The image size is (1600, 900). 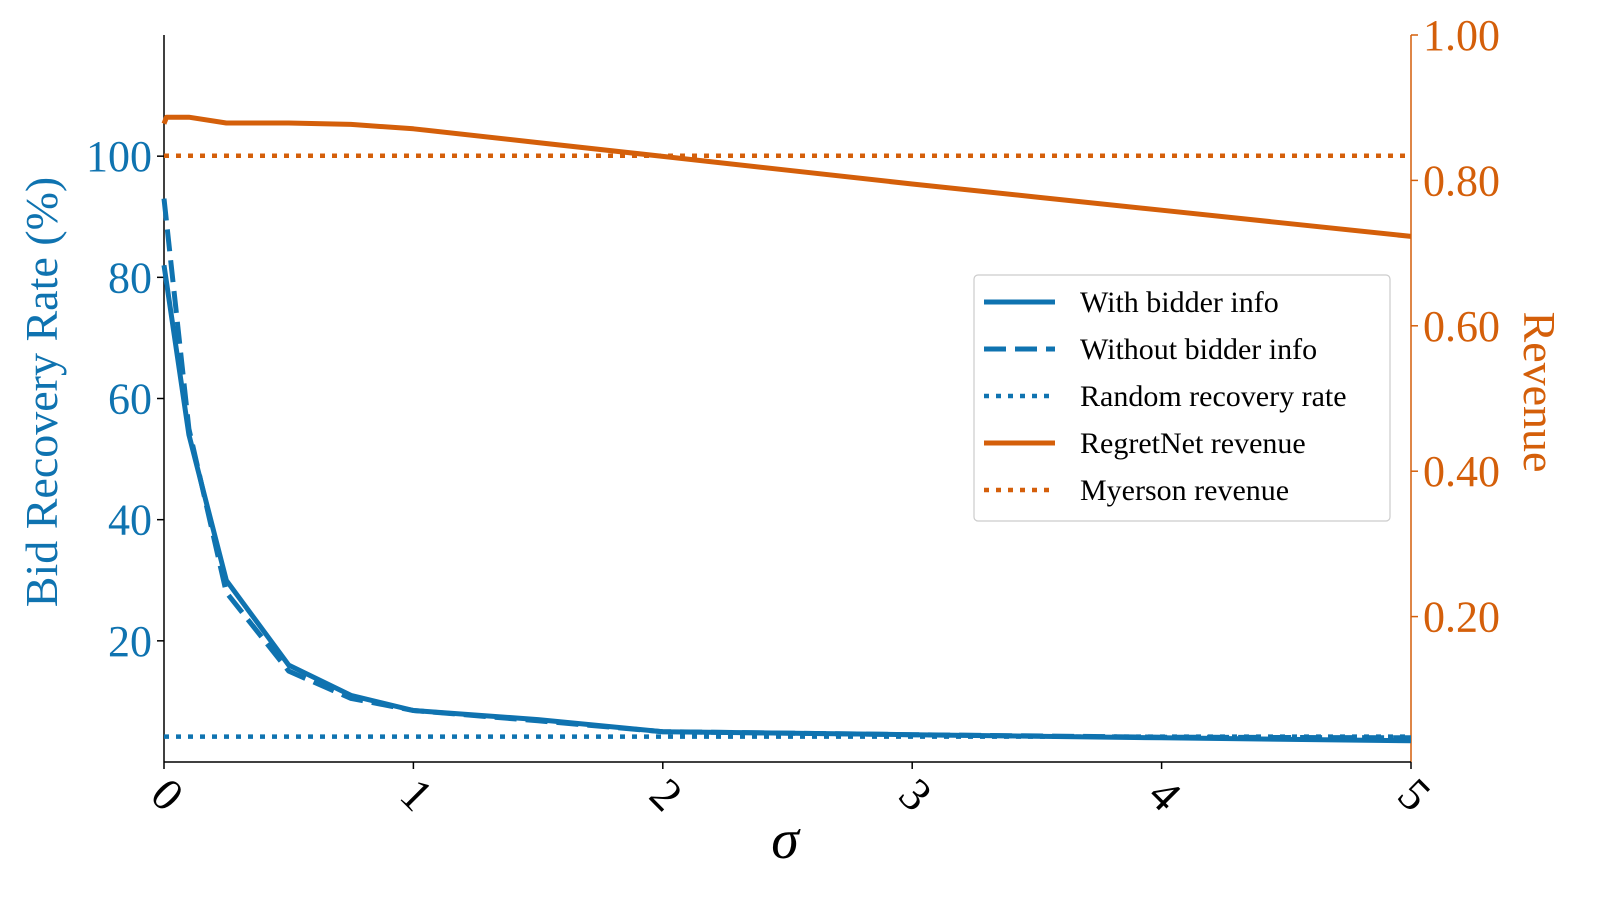 I want to click on x-tick-label-3: 3, so click(x=916, y=794).